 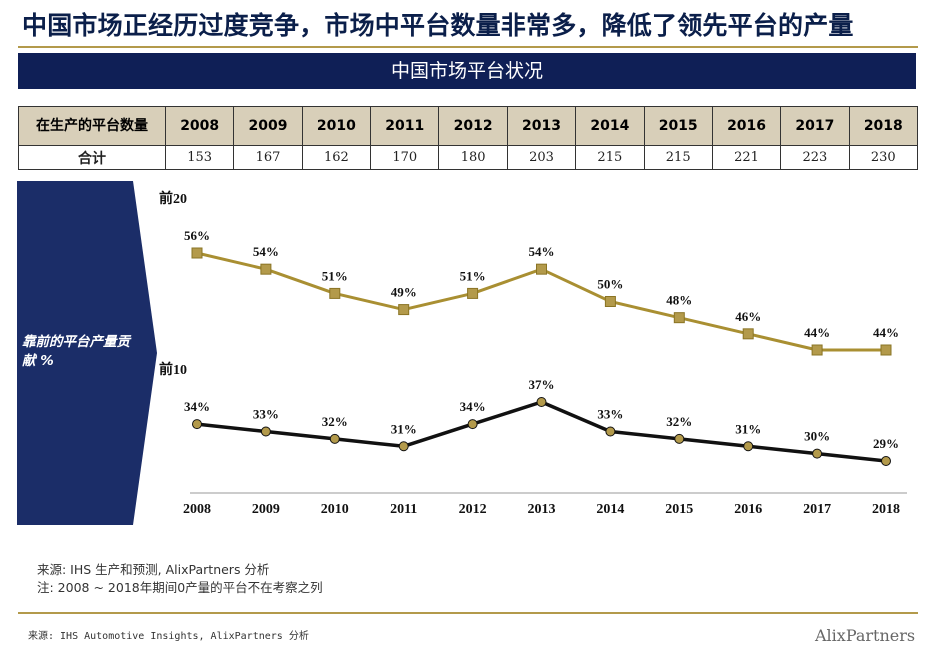 What do you see at coordinates (153, 569) in the screenshot?
I see `source-note: 来源: IHS 生产和预测, AlixPartners 分析` at bounding box center [153, 569].